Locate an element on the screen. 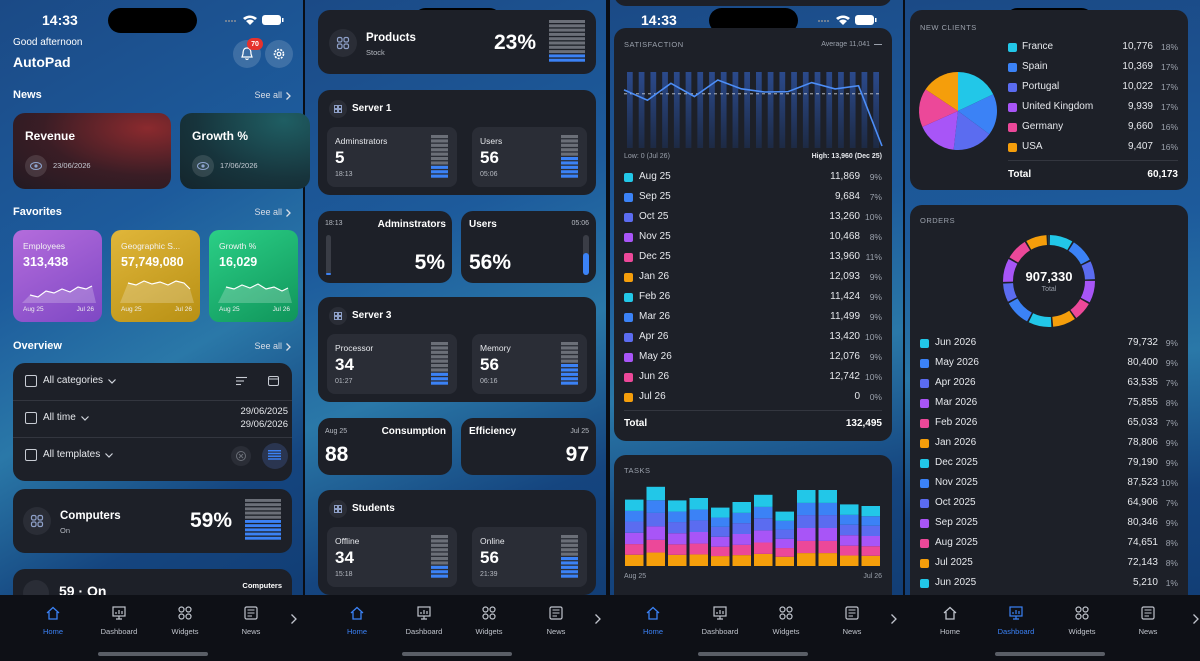 The image size is (1200, 661). settings-button is located at coordinates (279, 54).